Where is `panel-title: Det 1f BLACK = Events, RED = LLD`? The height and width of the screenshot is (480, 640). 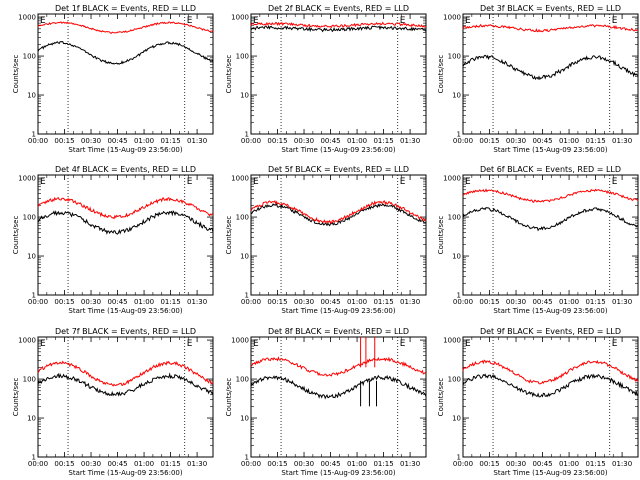
panel-title: Det 1f BLACK = Events, RED = LLD is located at coordinates (125, 8).